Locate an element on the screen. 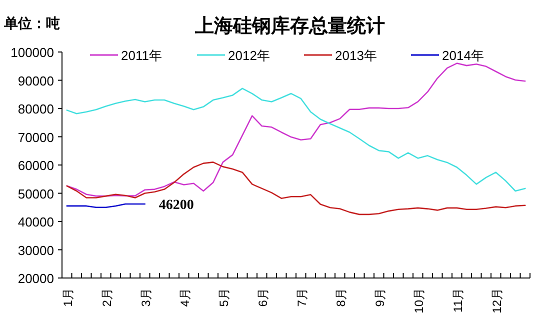  x-tick-label: 9月 is located at coordinates (379, 297).